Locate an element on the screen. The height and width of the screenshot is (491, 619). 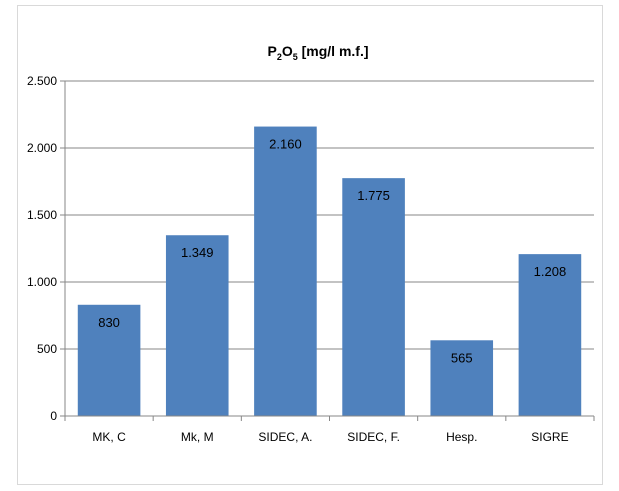
y-tick-labels: 0 500 1.000 1.500 2.000 2.500 is located at coordinates (42, 248).